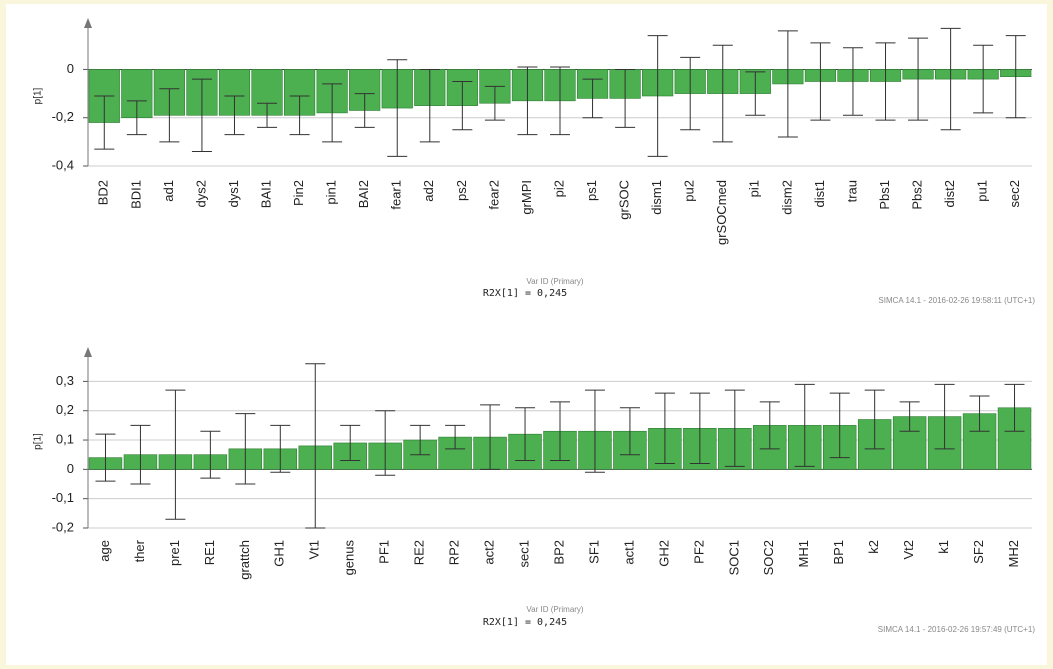  Describe the element at coordinates (558, 552) in the screenshot. I see `x-tick-label: BP2` at that location.